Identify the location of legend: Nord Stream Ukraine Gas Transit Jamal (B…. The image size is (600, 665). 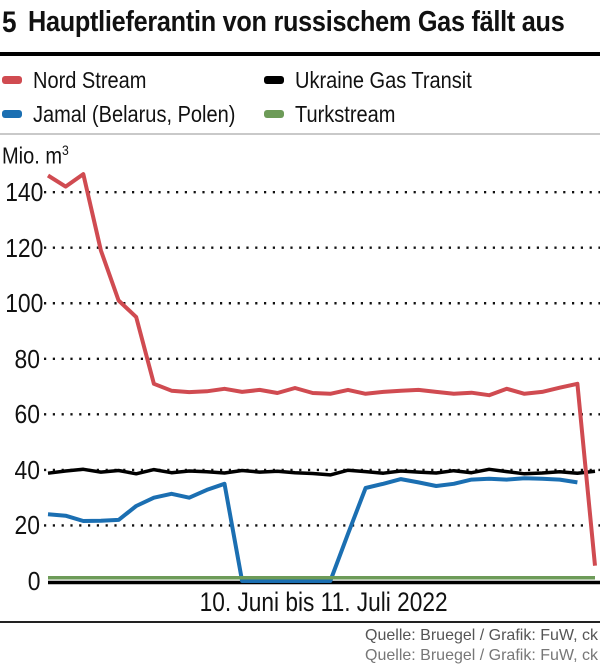
(301, 97).